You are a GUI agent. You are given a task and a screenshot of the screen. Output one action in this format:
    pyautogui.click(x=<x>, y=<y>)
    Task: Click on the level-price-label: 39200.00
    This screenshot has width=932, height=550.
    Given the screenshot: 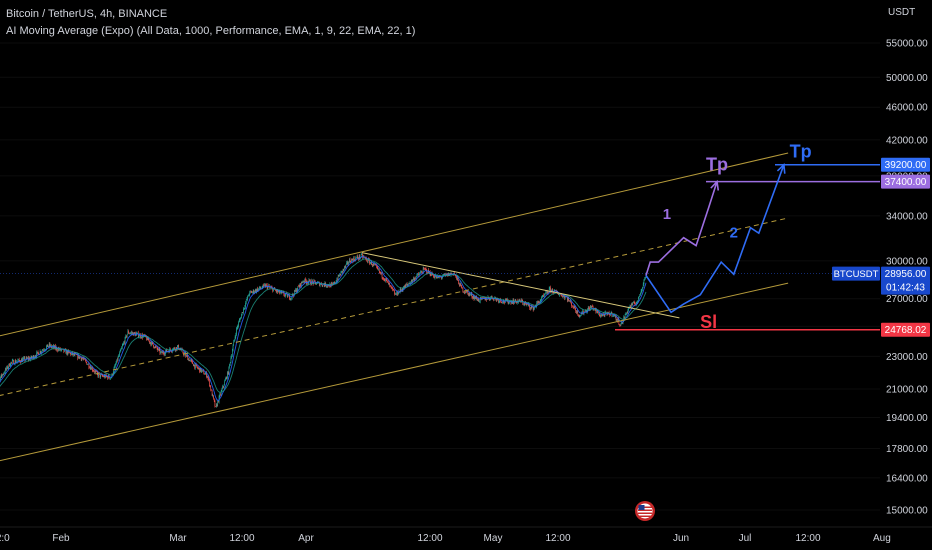 What is the action you would take?
    pyautogui.click(x=906, y=165)
    